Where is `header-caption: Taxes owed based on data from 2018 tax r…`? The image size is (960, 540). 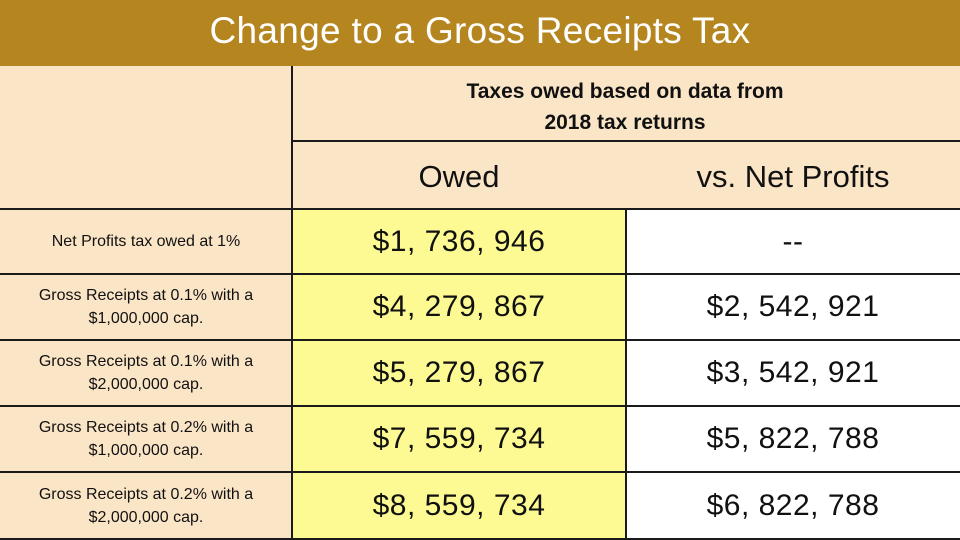 header-caption: Taxes owed based on data from 2018 tax r… is located at coordinates (625, 107).